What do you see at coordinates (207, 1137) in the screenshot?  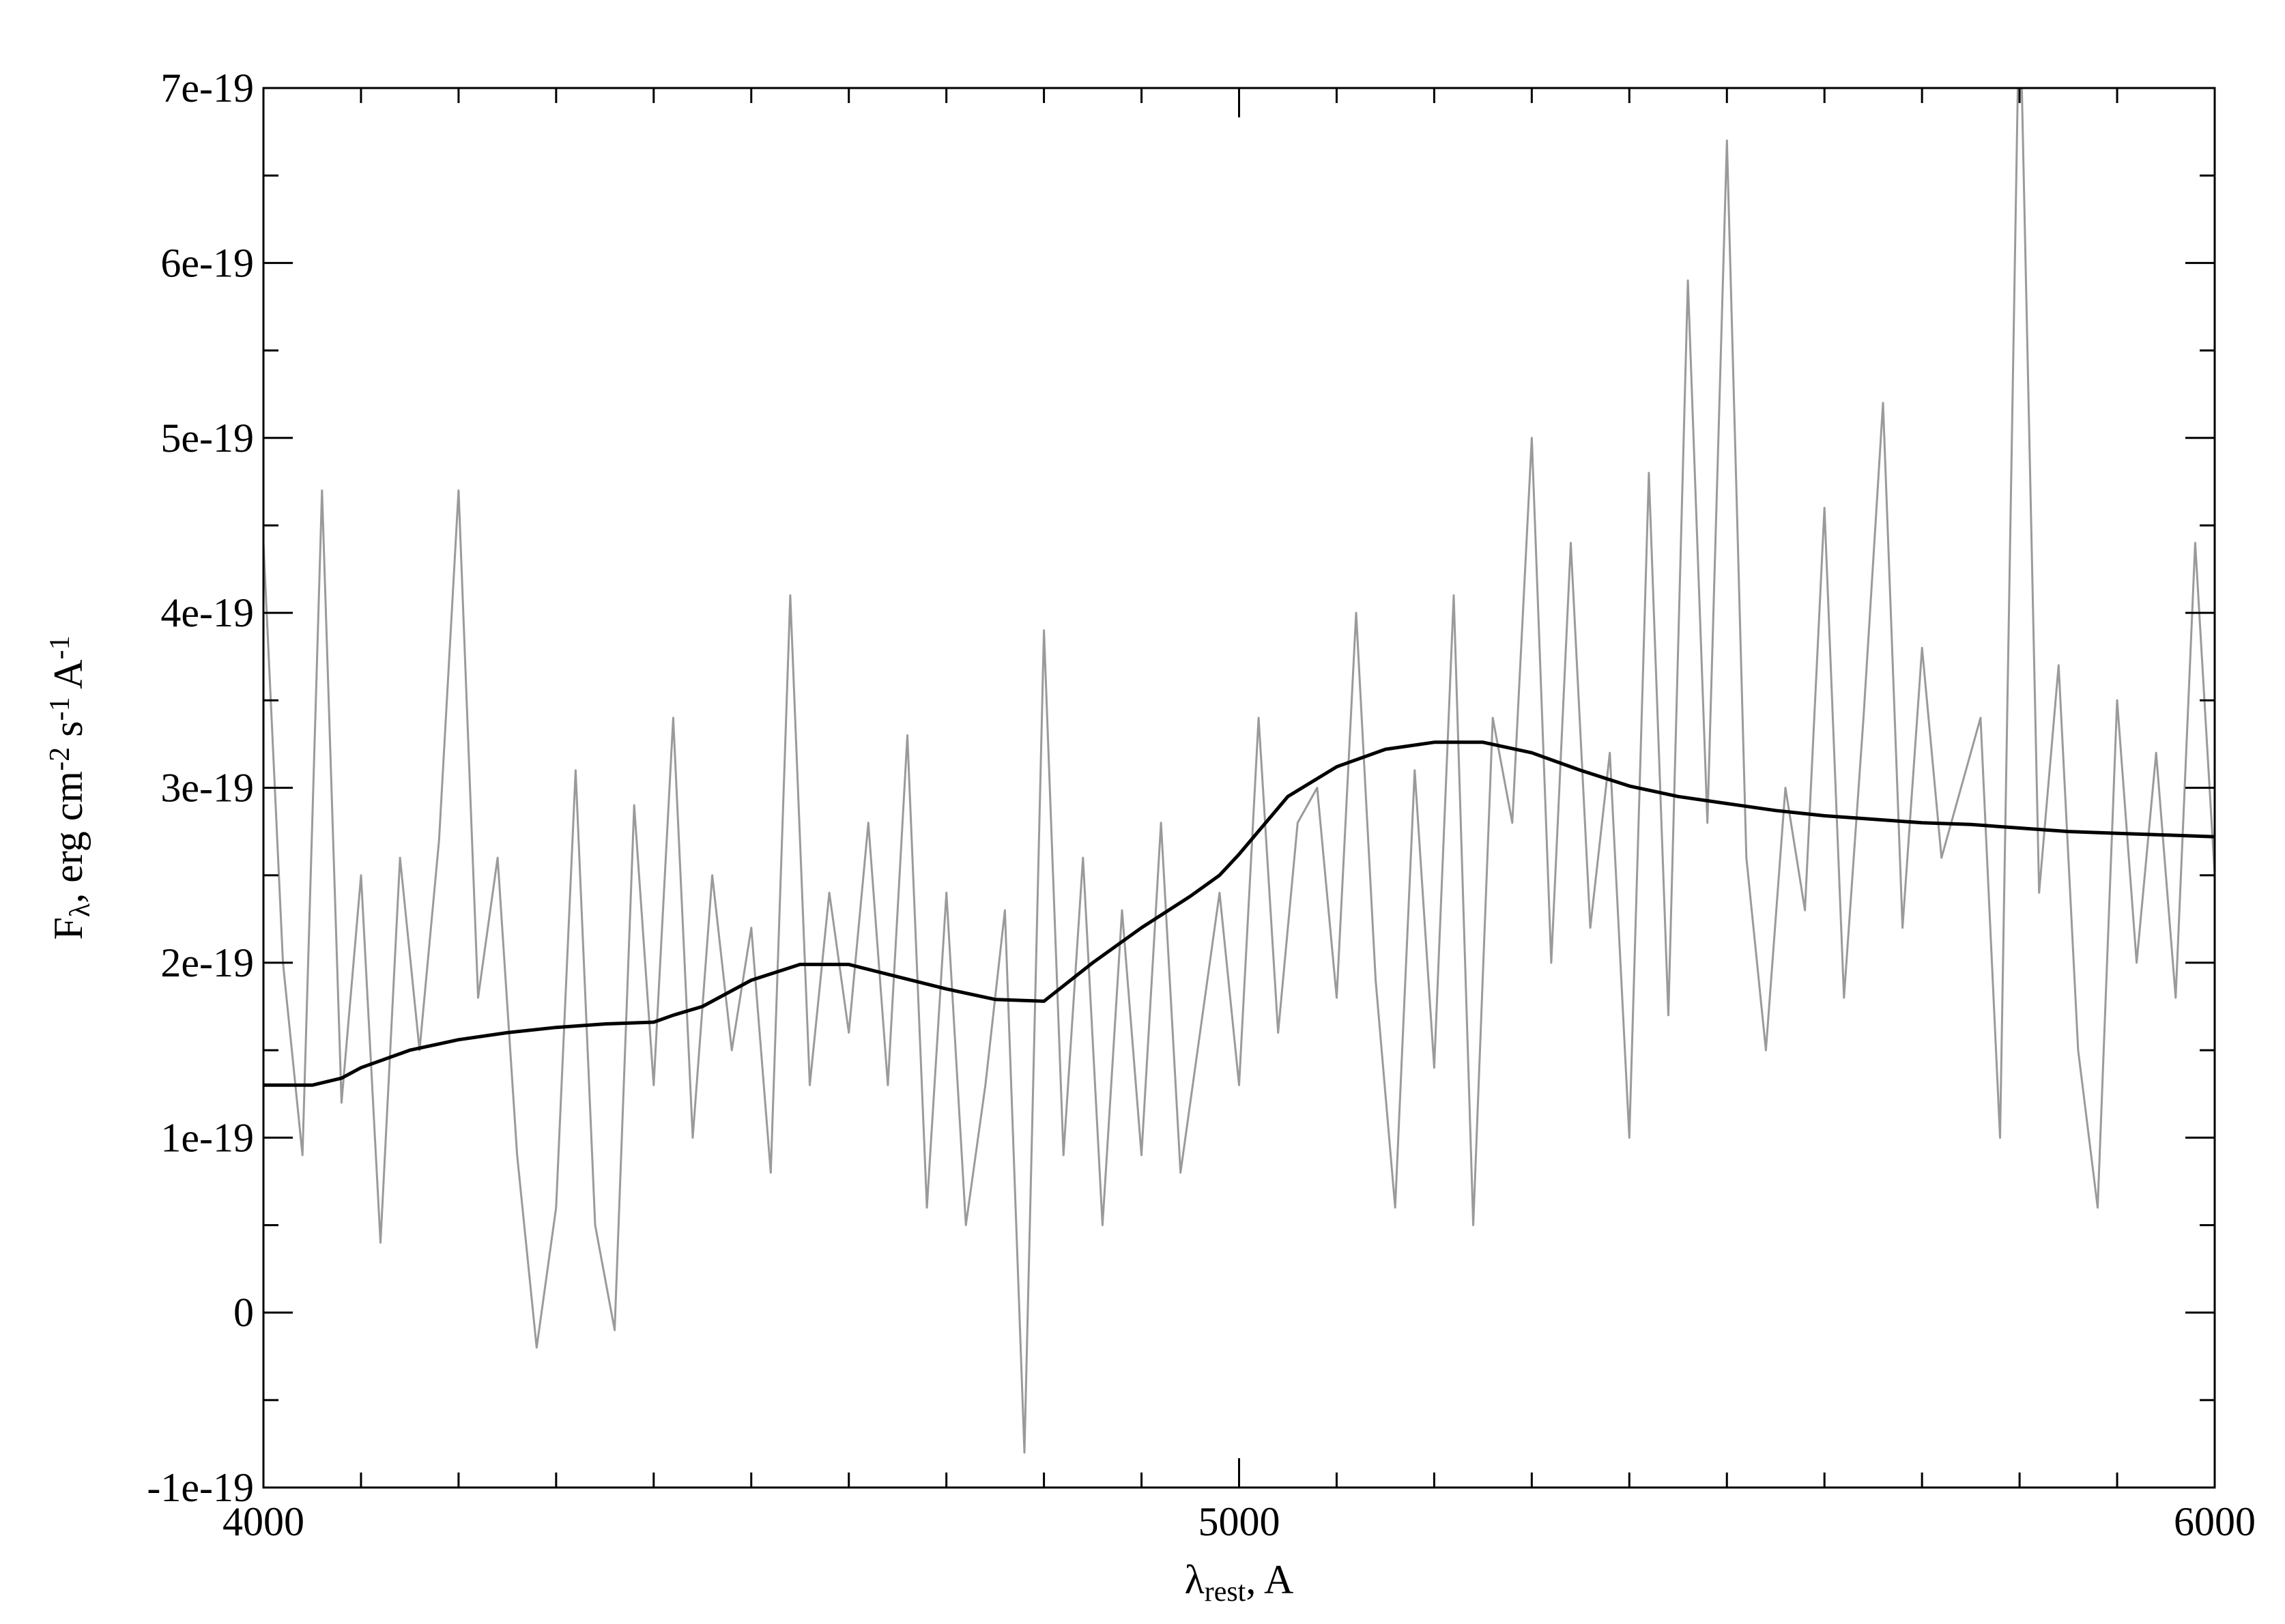 I see `y-tick-label: 1e-19` at bounding box center [207, 1137].